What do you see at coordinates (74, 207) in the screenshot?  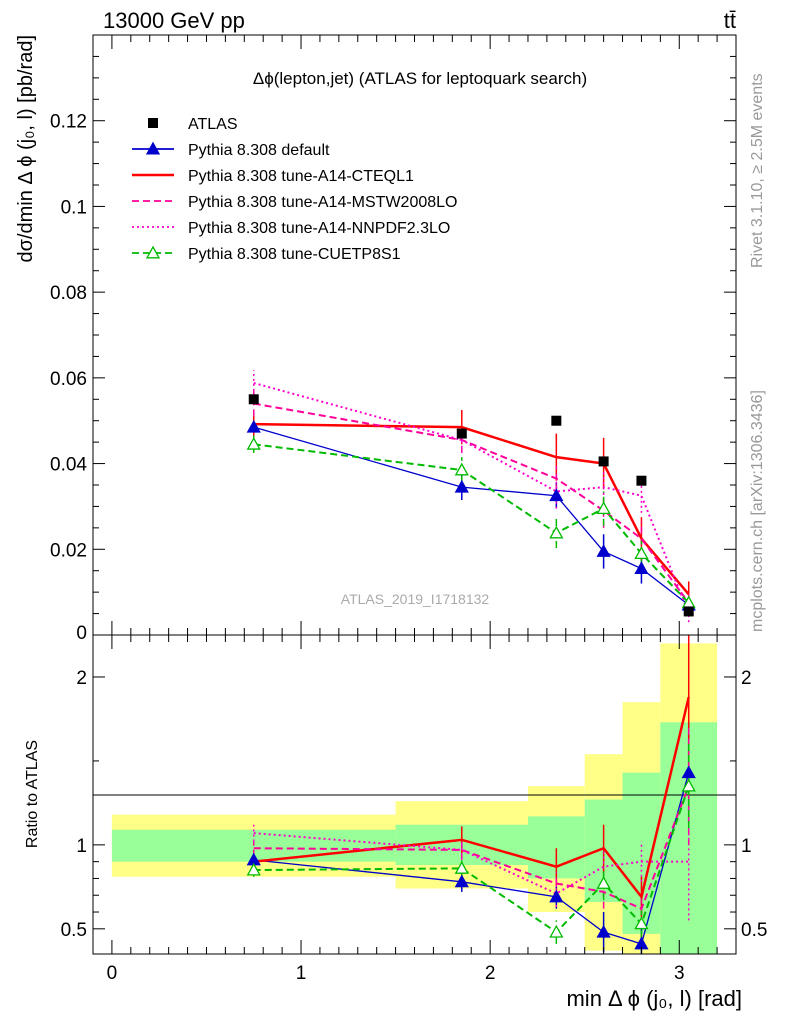 I see `ytick-label: 0.1` at bounding box center [74, 207].